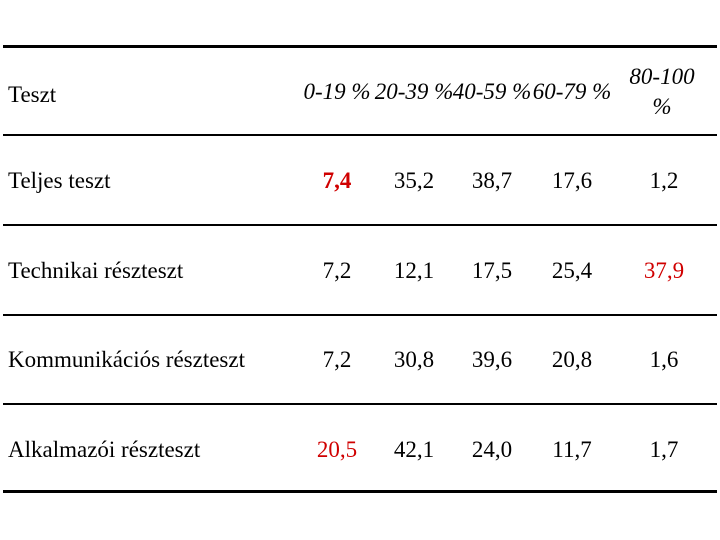 This screenshot has width=720, height=540. I want to click on cell: 1,2, so click(664, 180).